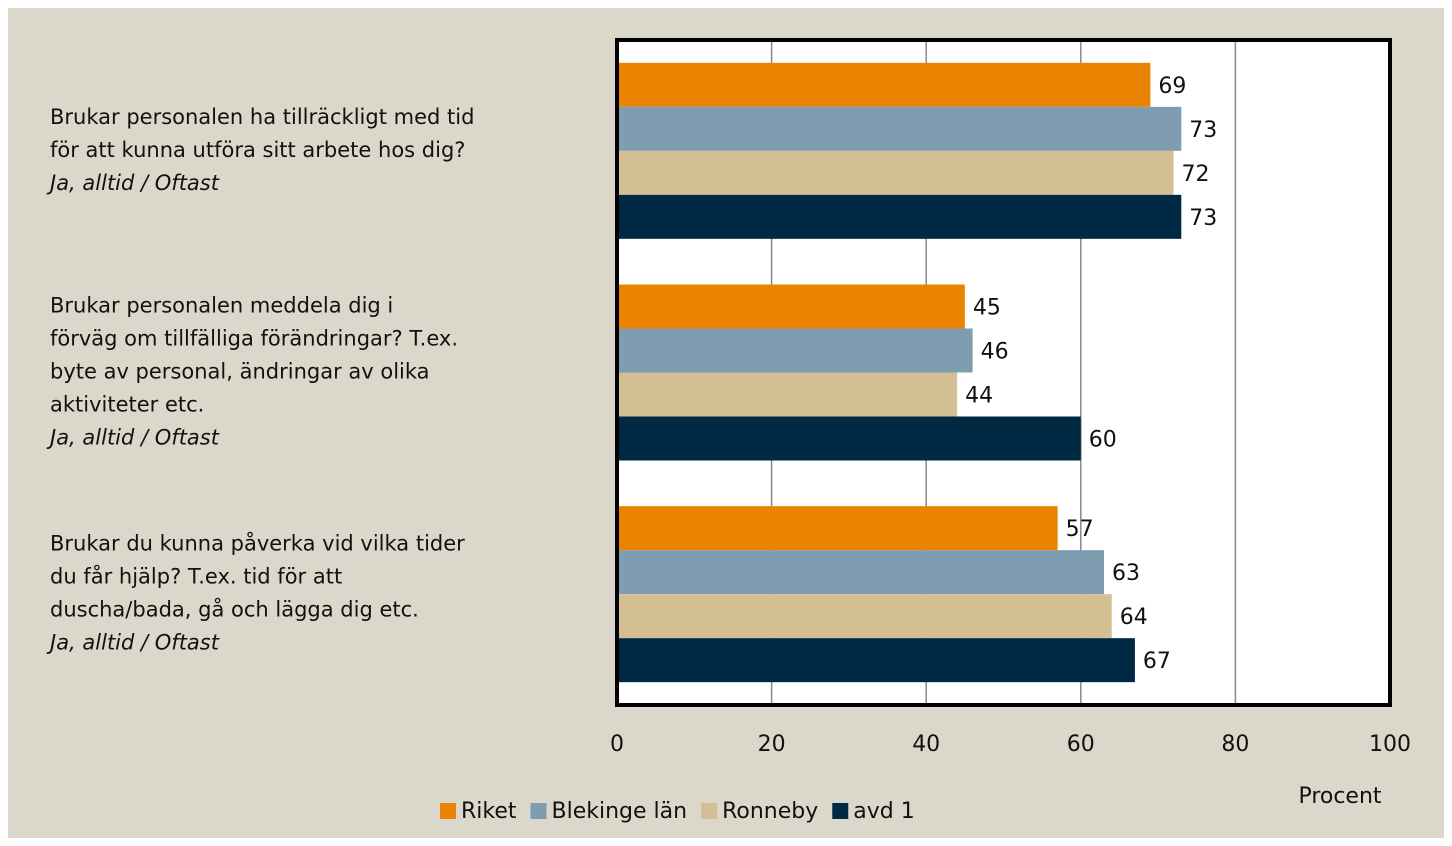 This screenshot has width=1452, height=846. What do you see at coordinates (883, 811) in the screenshot?
I see `legend-label: avd 1` at bounding box center [883, 811].